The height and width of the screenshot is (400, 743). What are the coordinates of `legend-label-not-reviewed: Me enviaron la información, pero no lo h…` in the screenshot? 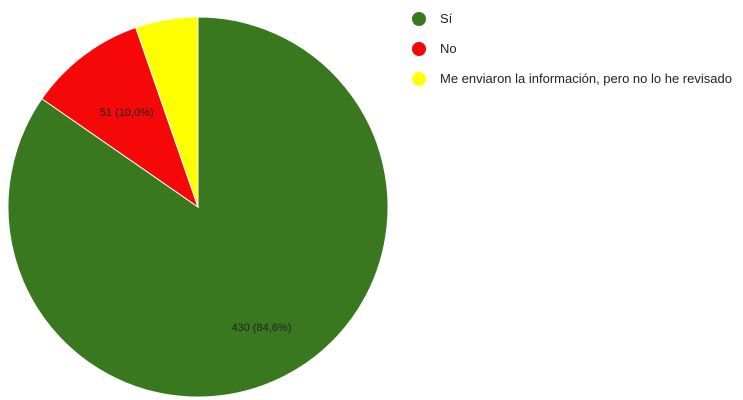 It's located at (586, 78).